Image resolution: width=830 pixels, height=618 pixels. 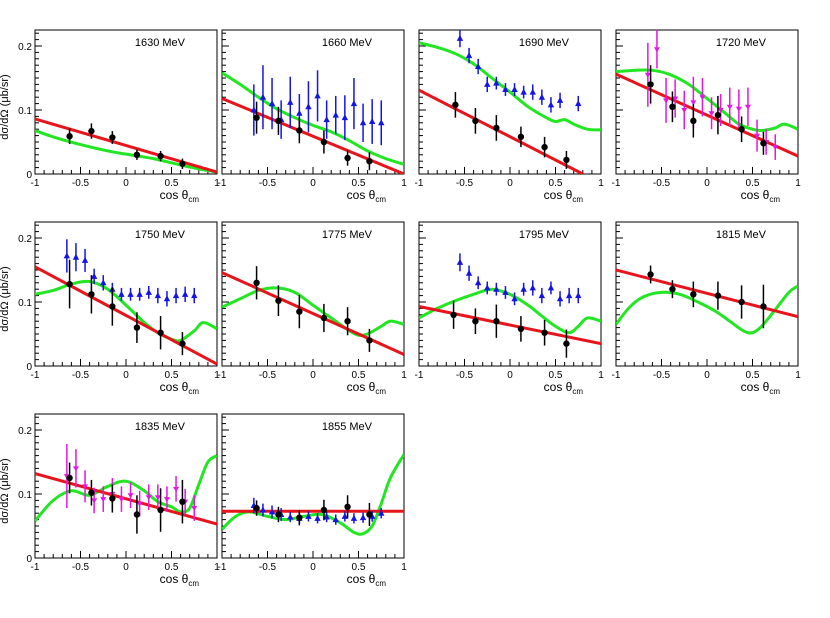 I want to click on panel-title: 1630 MeV, so click(x=160, y=43).